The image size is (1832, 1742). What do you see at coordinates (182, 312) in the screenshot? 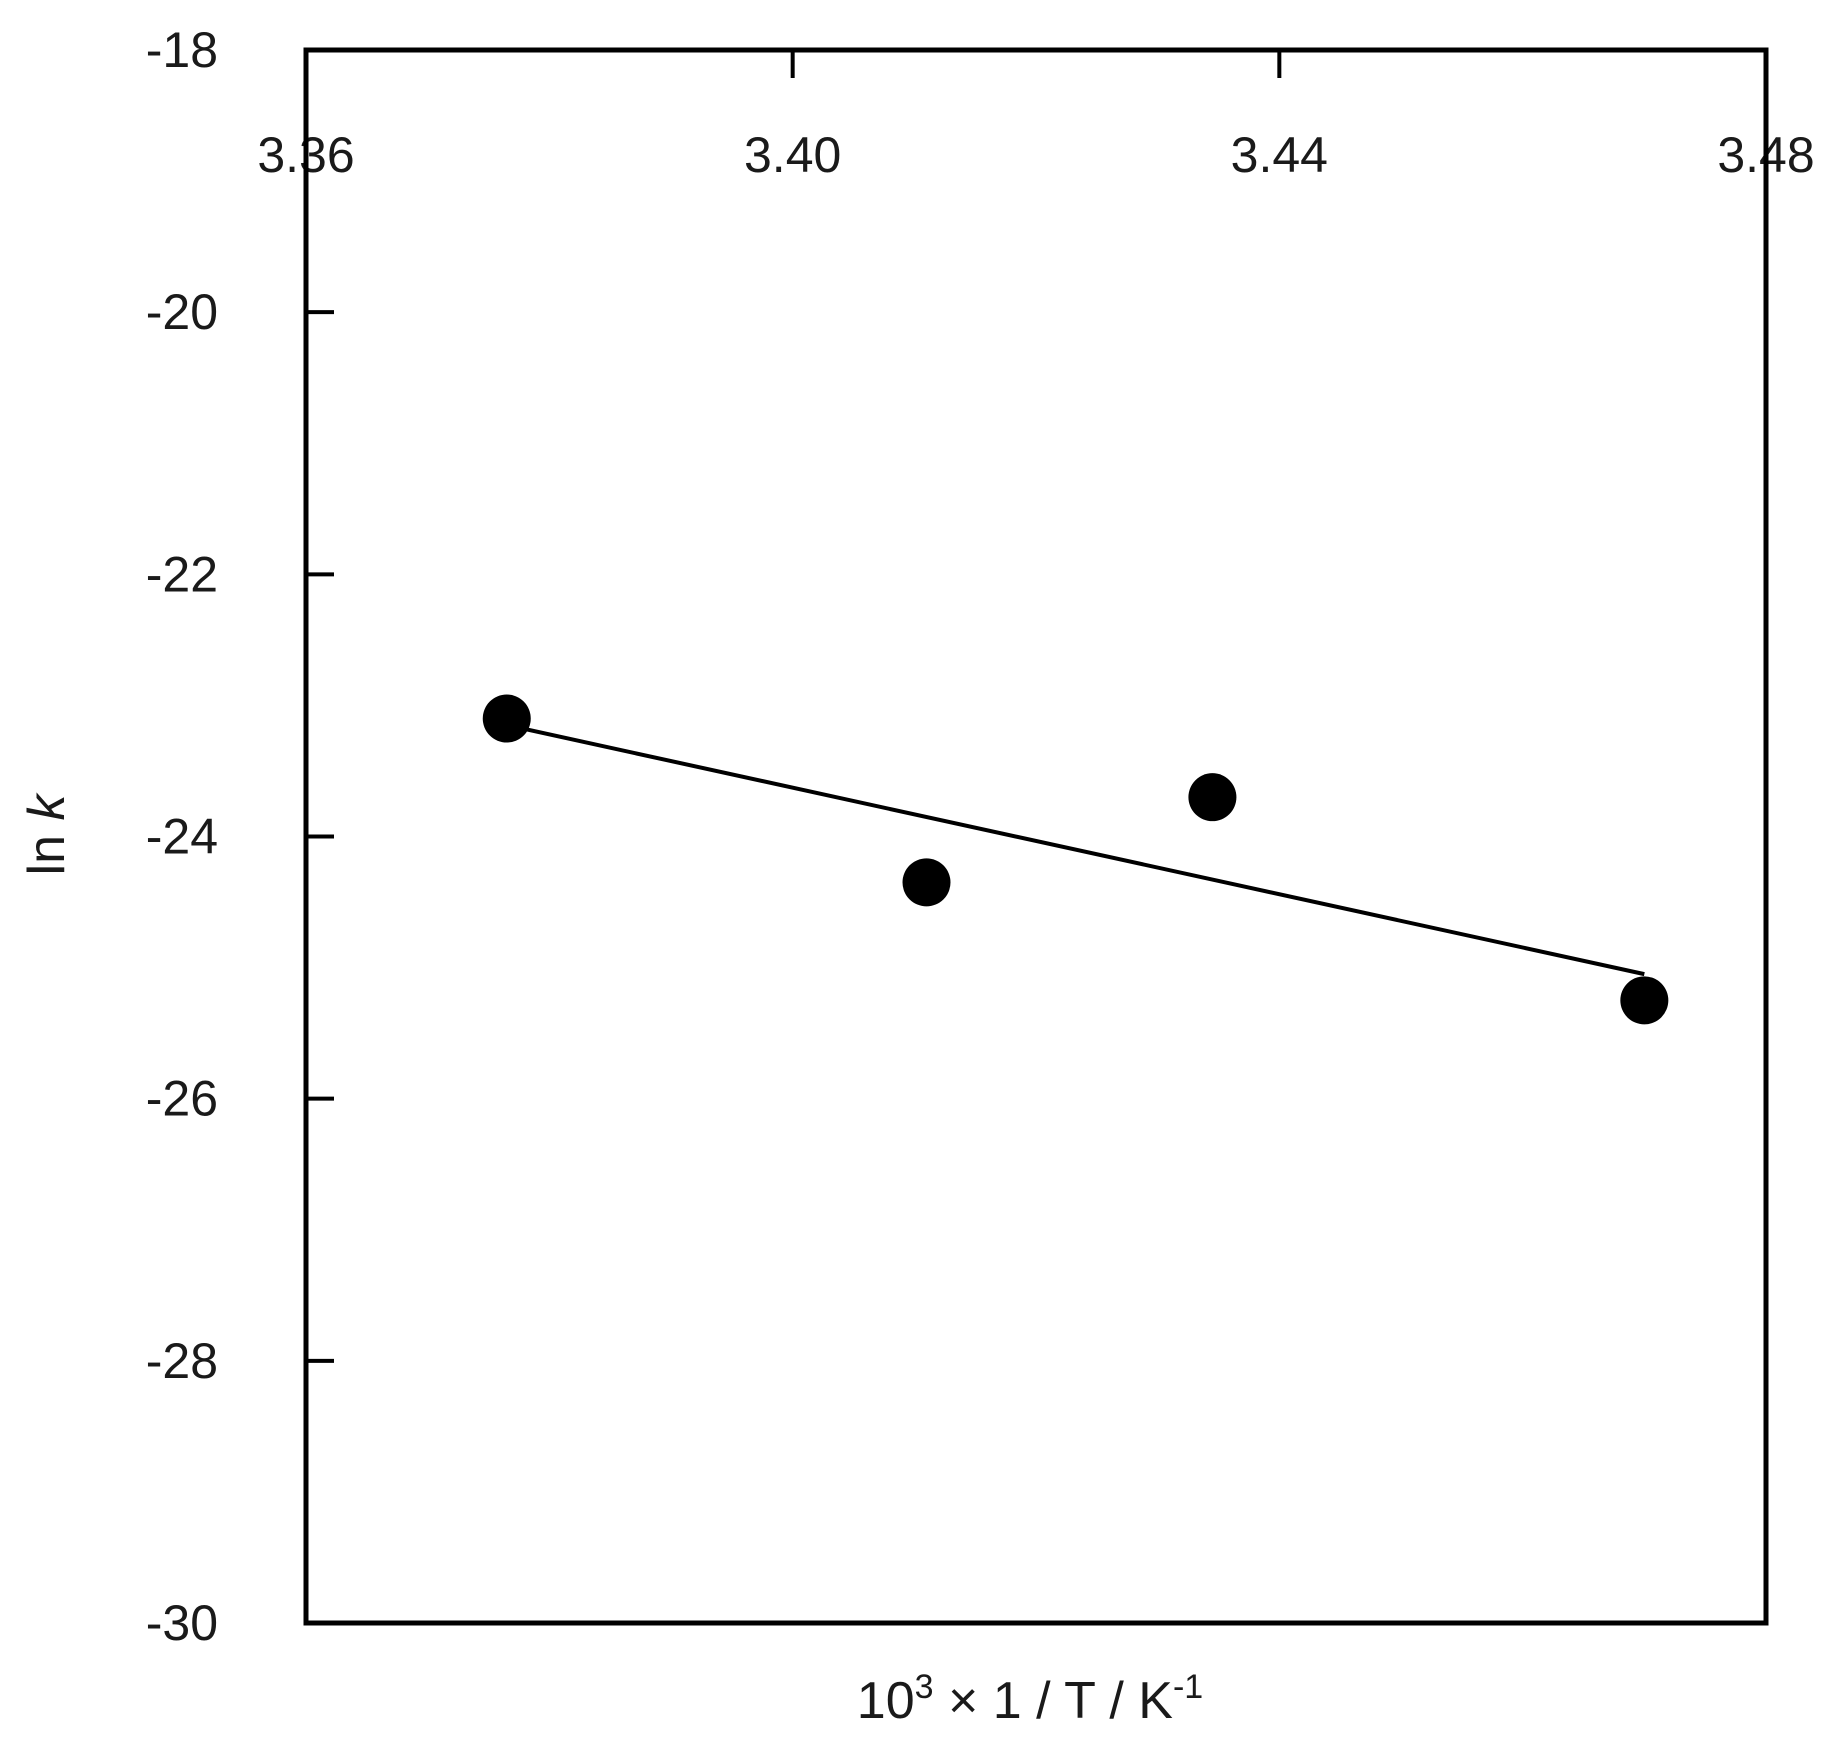
I see `y-tick-label: -20` at bounding box center [182, 312].